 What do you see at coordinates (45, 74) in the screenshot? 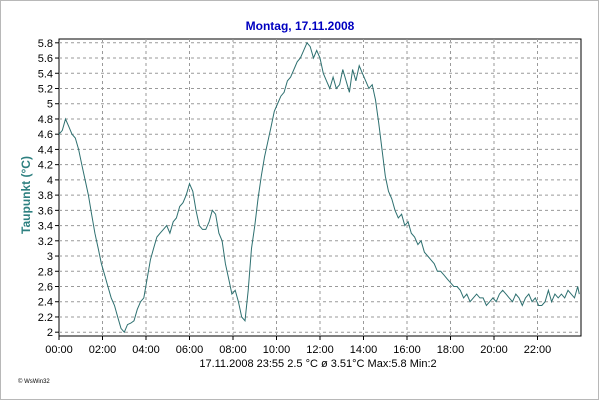
I see `y-tick-label: 5.4` at bounding box center [45, 74].